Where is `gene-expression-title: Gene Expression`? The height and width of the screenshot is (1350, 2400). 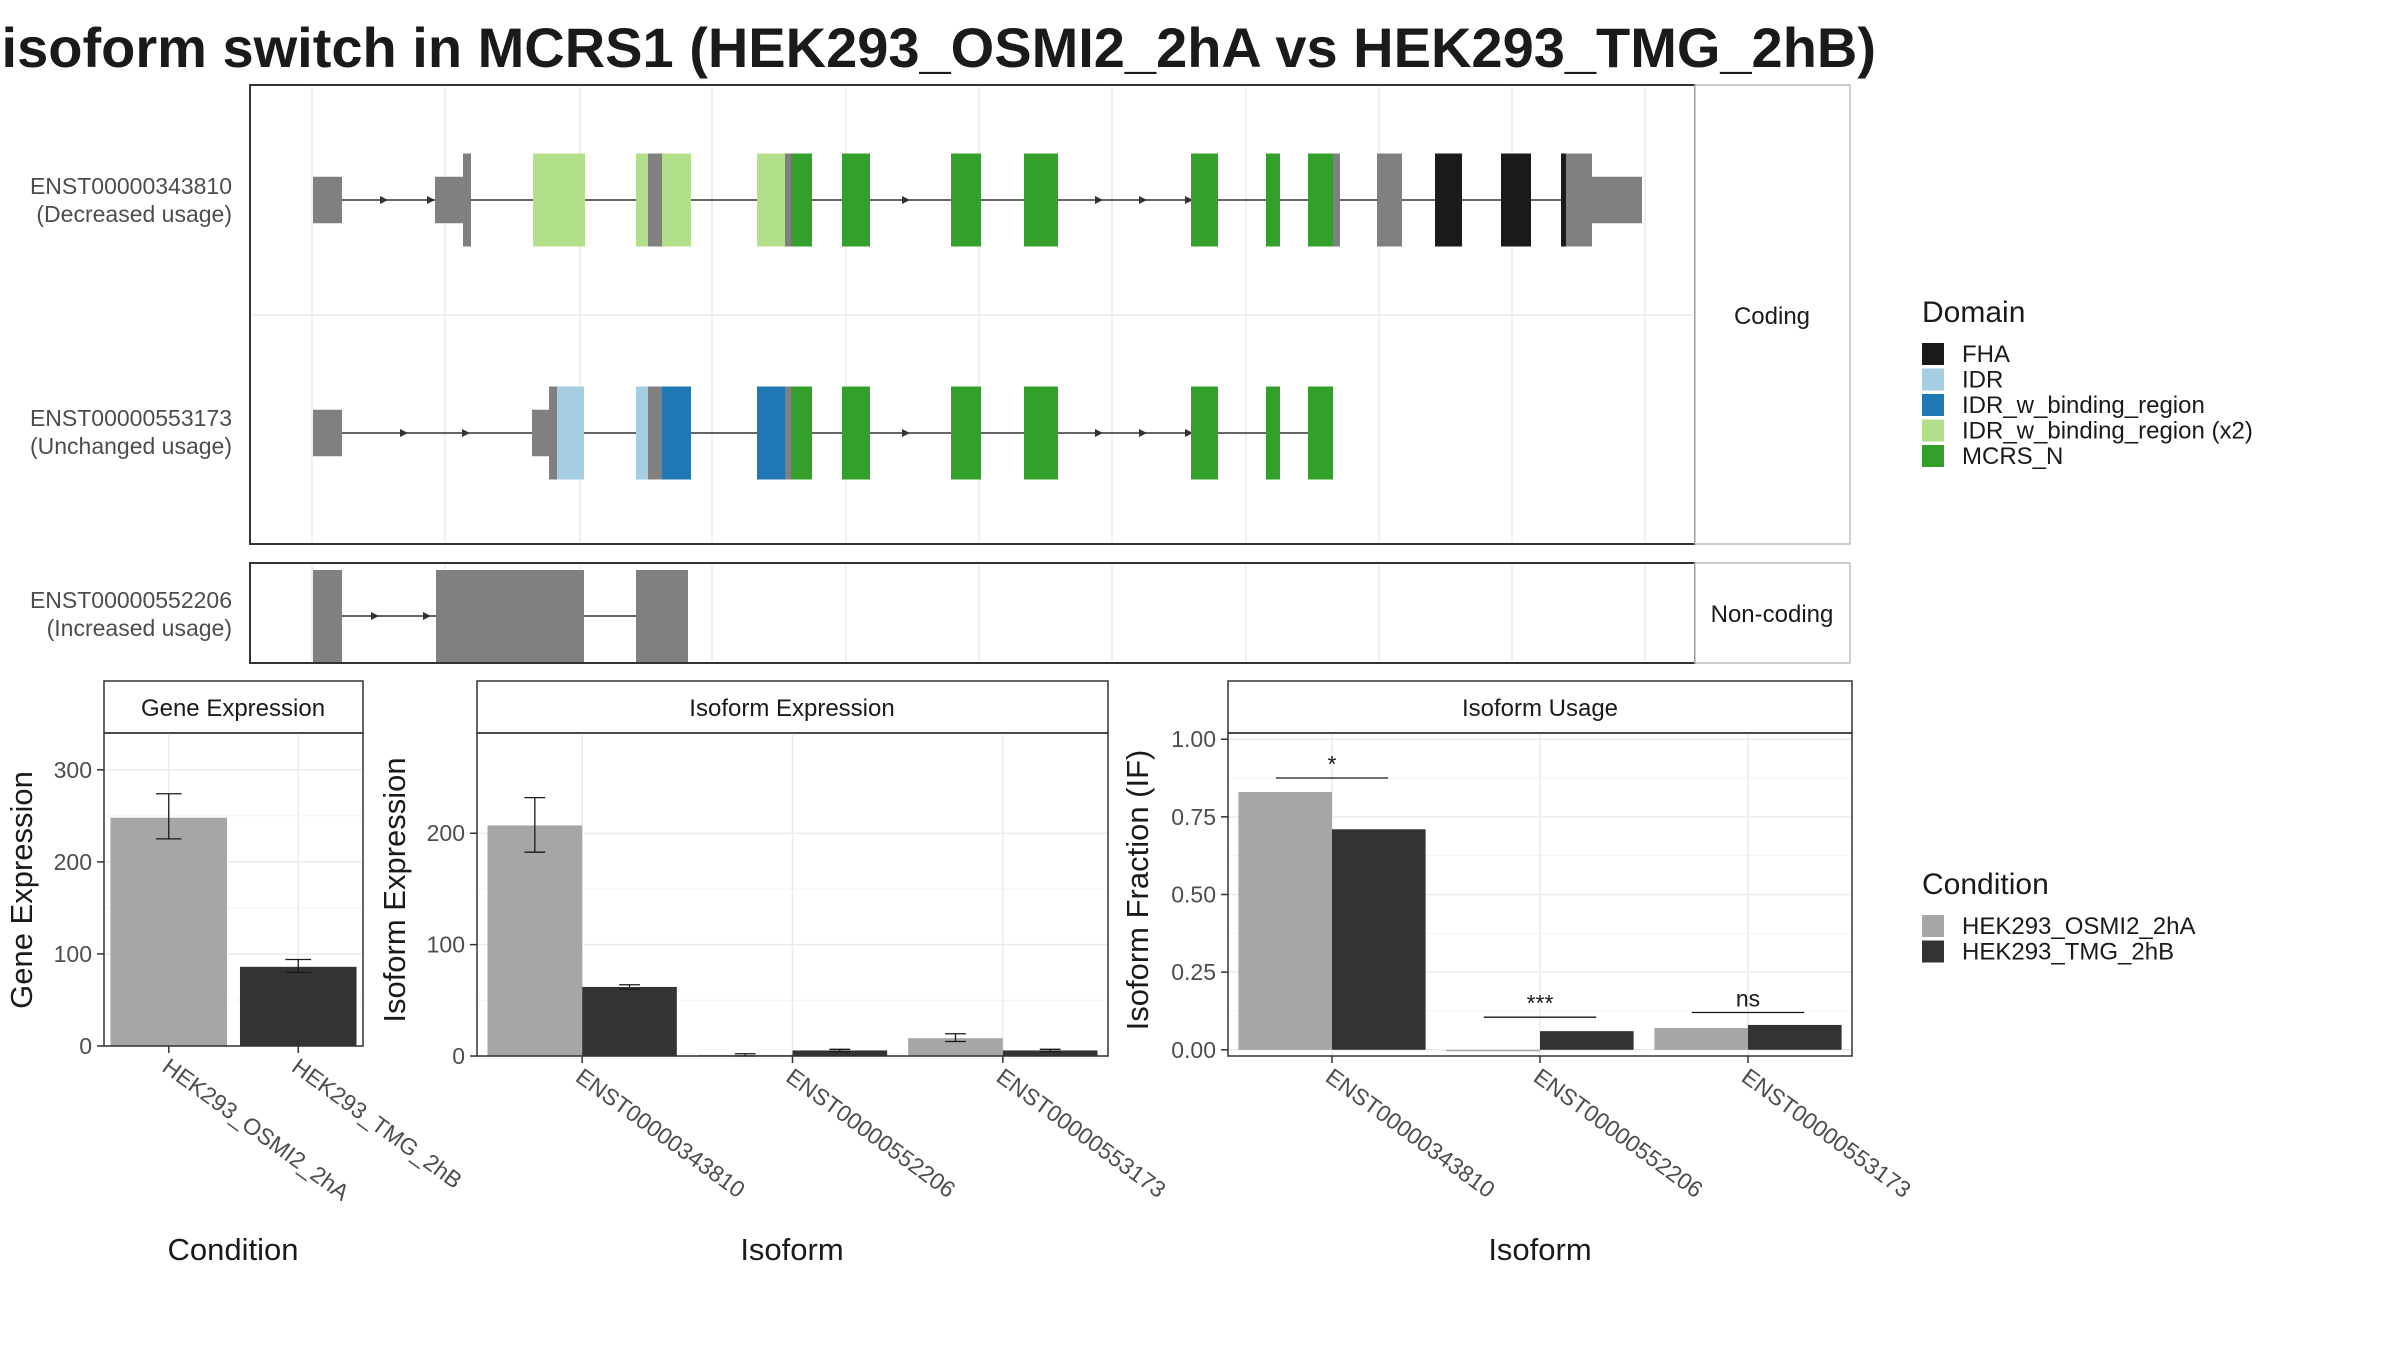
gene-expression-title: Gene Expression is located at coordinates (233, 708).